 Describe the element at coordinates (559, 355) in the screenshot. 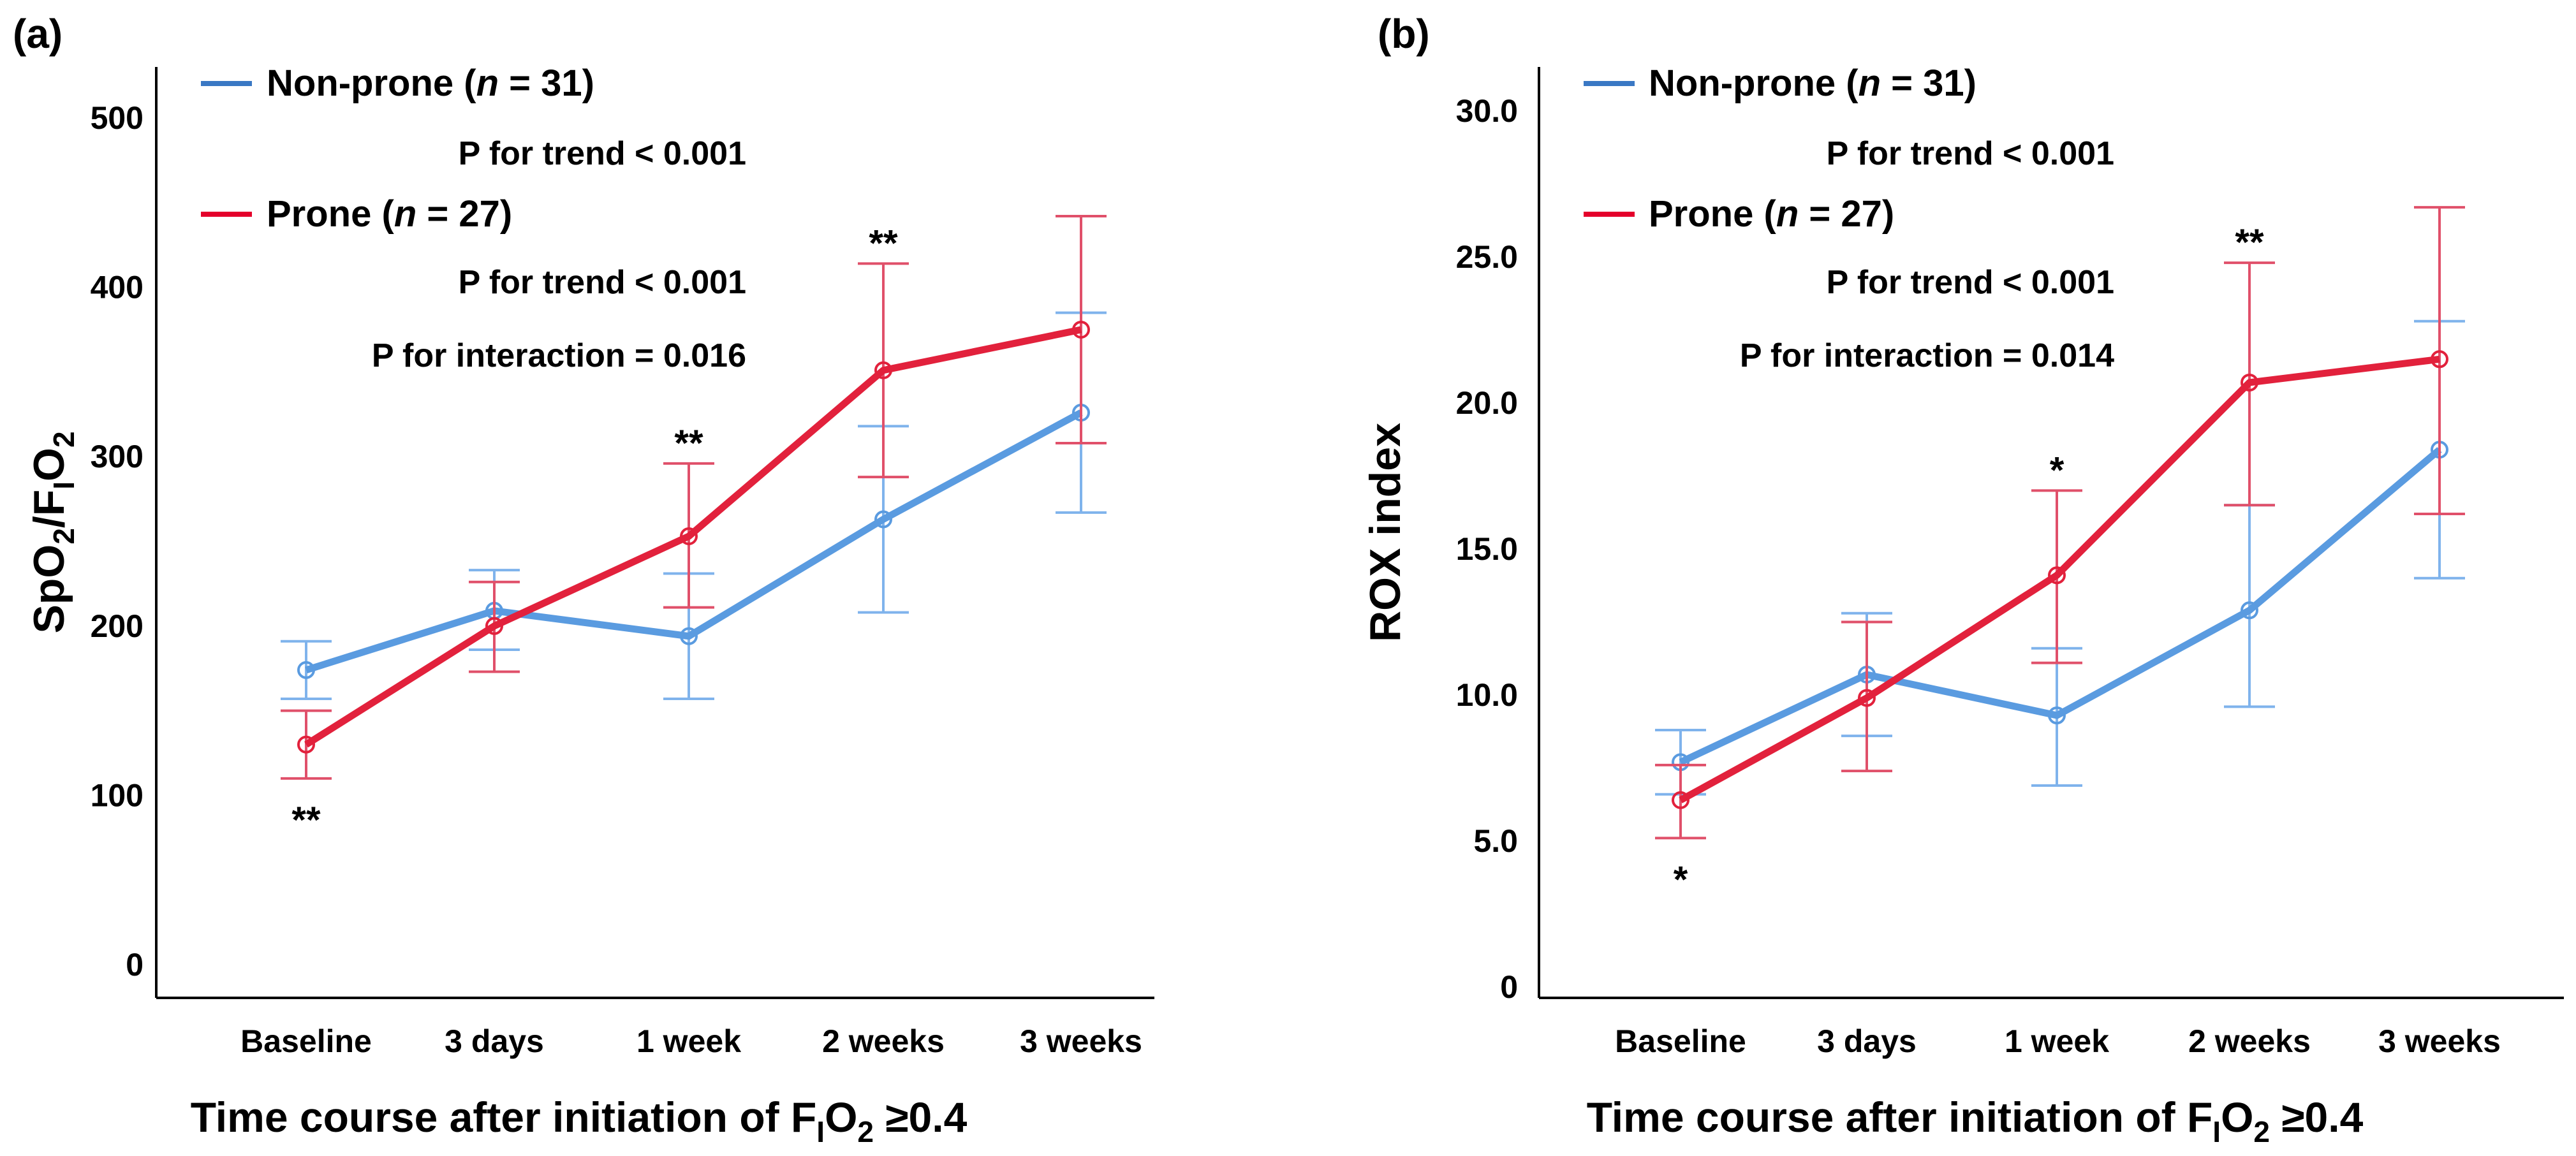

I see `interaction-p-value: P for interaction = 0.016` at that location.